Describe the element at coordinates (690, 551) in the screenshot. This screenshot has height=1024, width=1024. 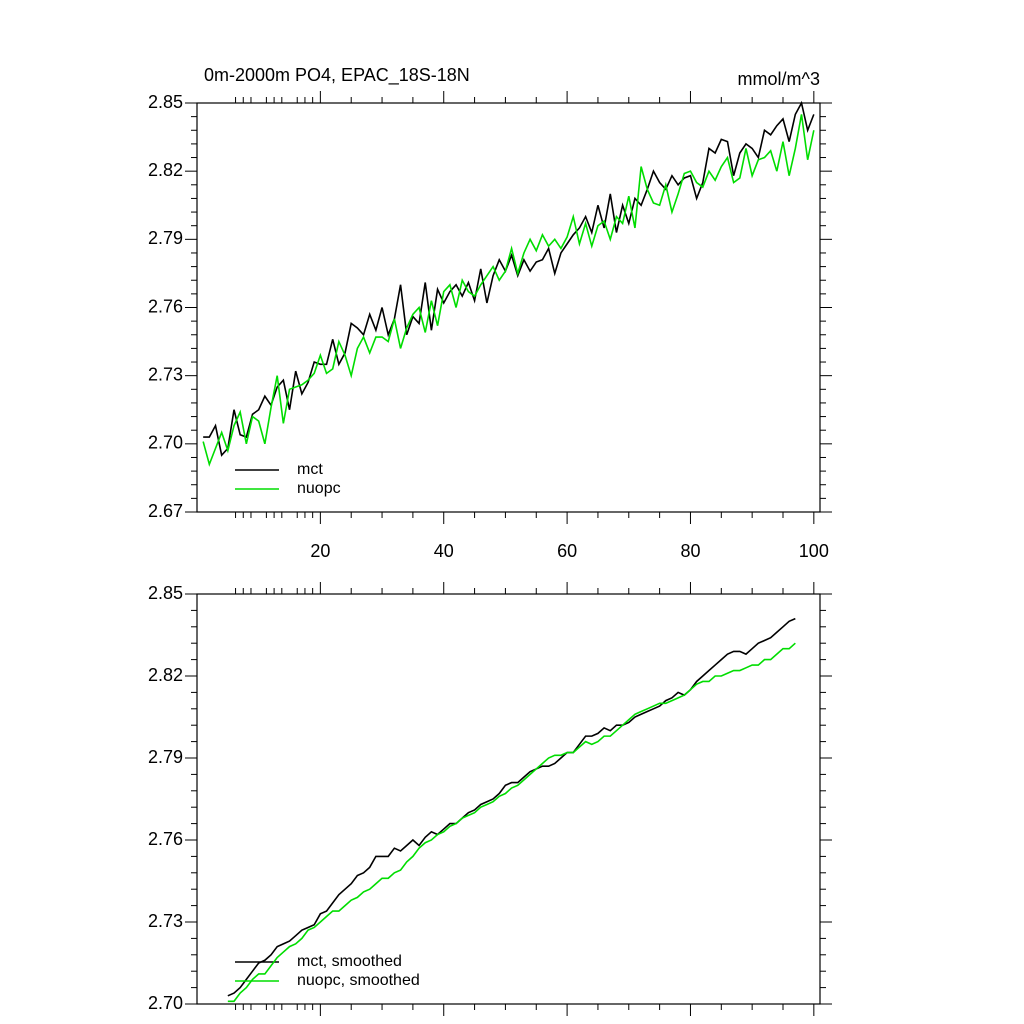
I see `x-tick-label: 80` at that location.